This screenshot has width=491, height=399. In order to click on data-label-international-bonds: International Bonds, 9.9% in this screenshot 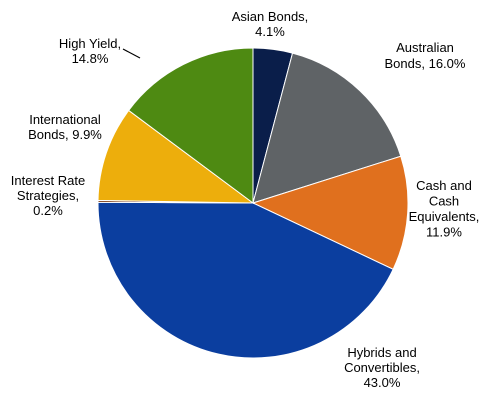, I will do `click(65, 127)`.